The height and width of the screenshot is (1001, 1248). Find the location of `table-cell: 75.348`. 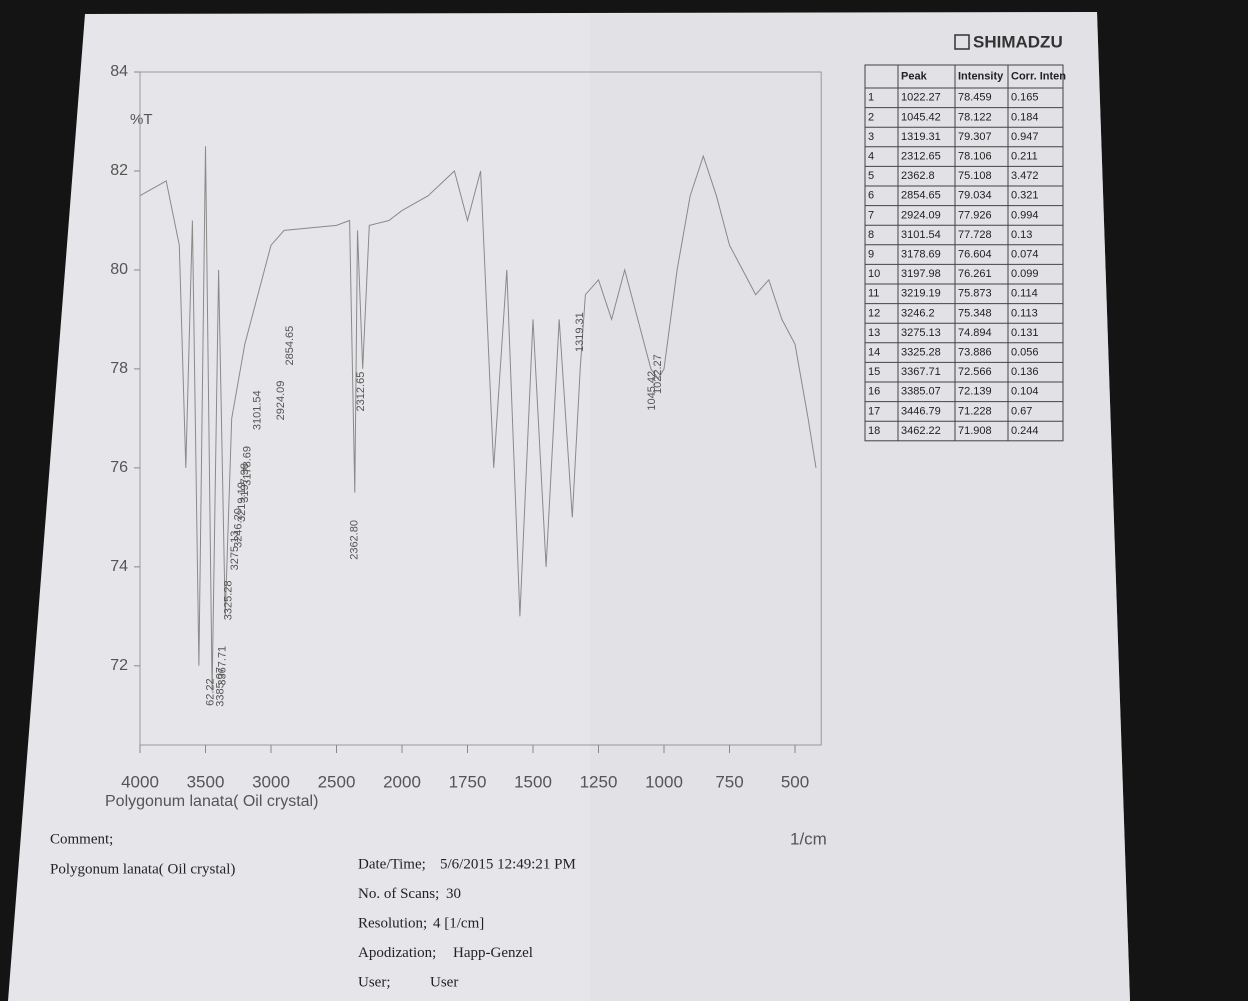

table-cell: 75.348 is located at coordinates (975, 313).